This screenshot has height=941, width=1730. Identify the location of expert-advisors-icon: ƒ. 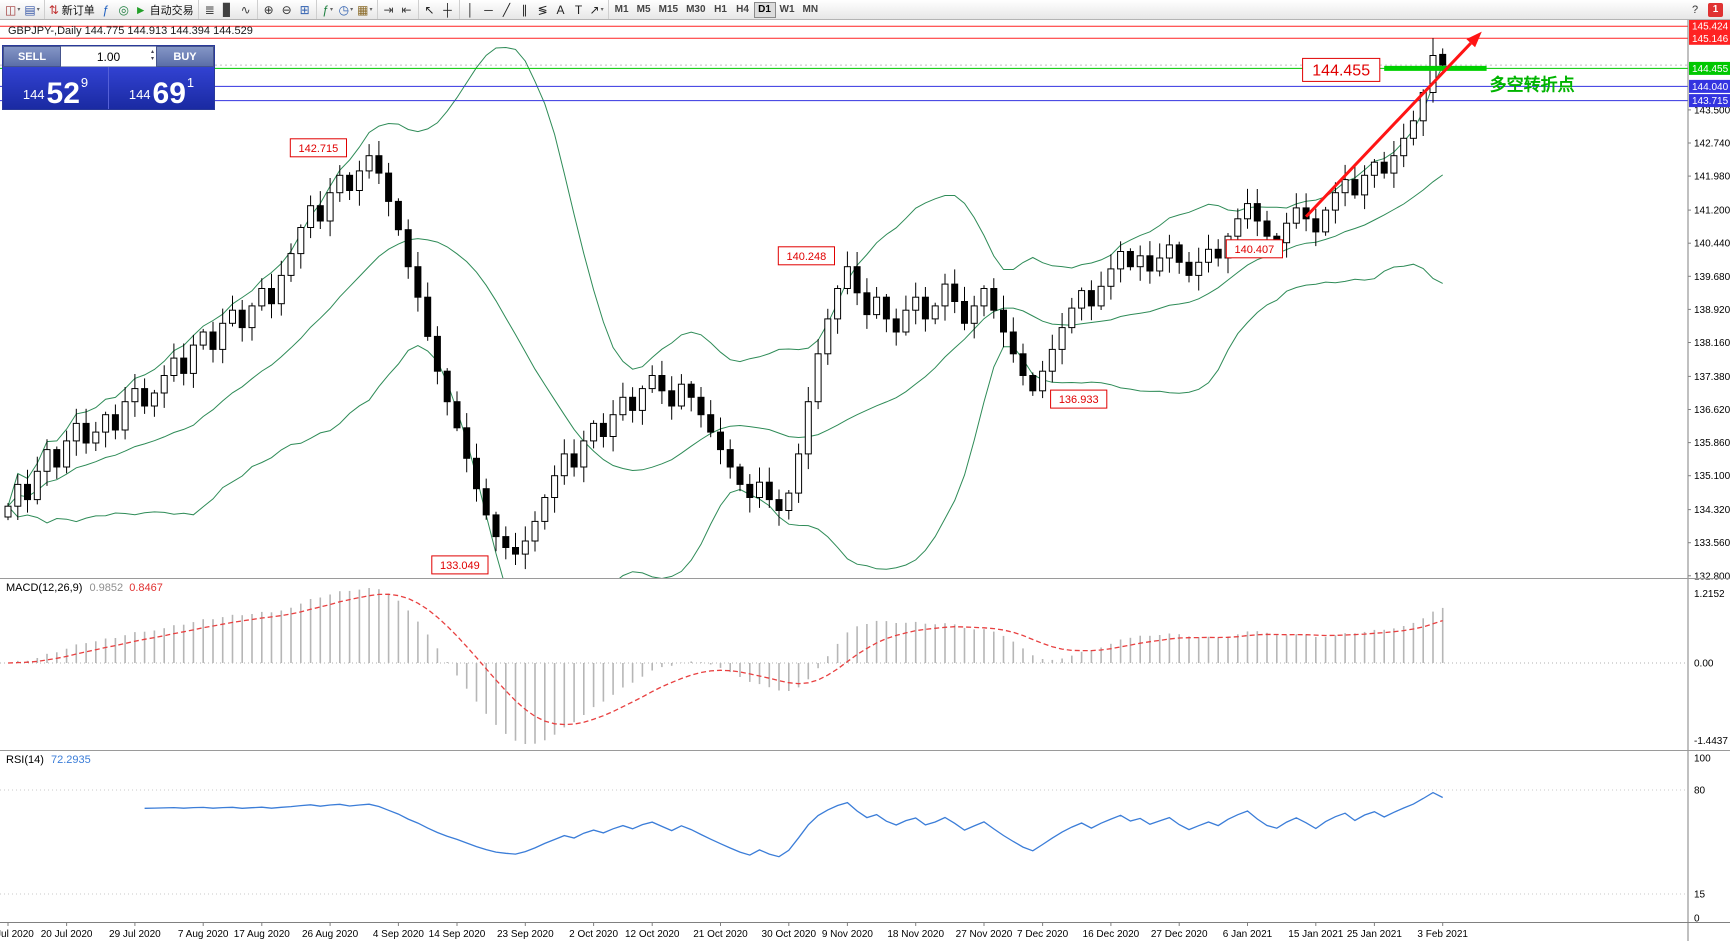
(106, 9).